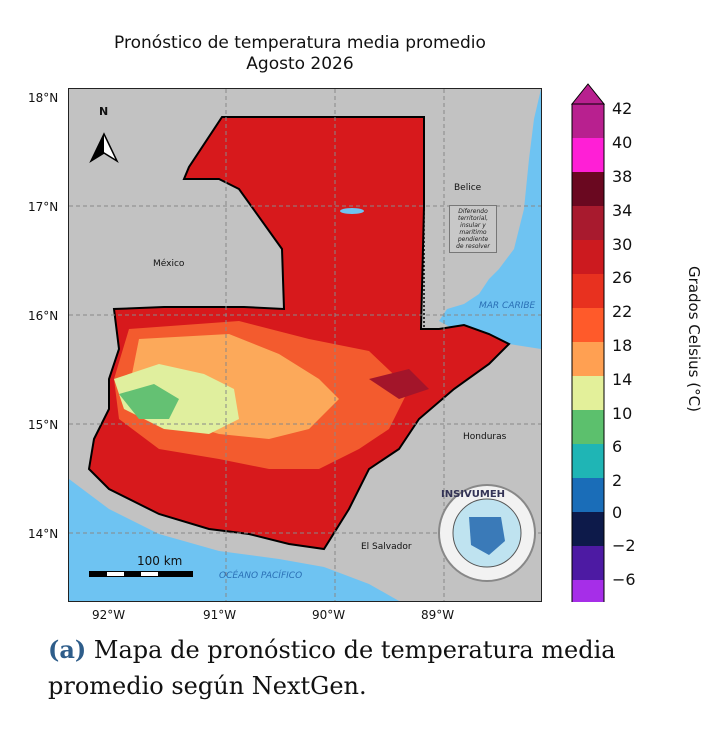 This screenshot has height=730, width=703. I want to click on scale-bar-label: 100 km, so click(160, 561).